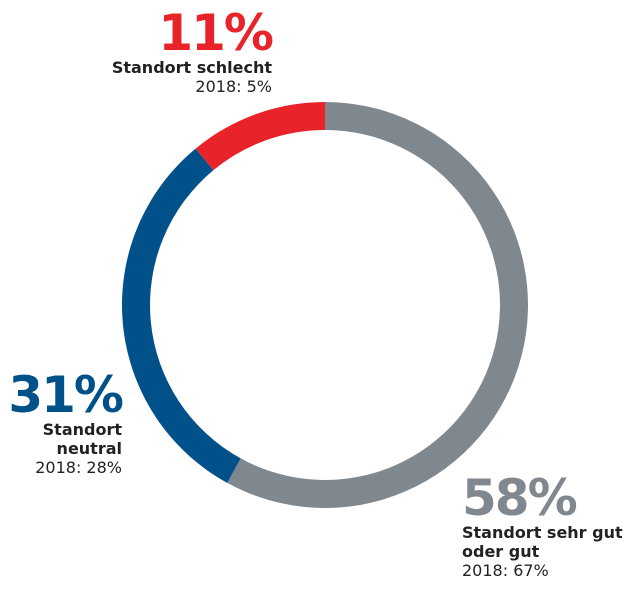  What do you see at coordinates (191, 67) in the screenshot?
I see `category-label: Standort schlecht` at bounding box center [191, 67].